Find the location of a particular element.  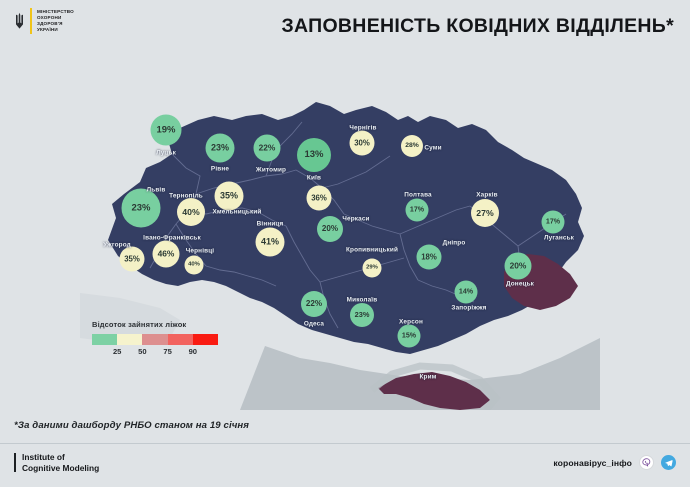

region-label-crimea: Крим is located at coordinates (428, 377).